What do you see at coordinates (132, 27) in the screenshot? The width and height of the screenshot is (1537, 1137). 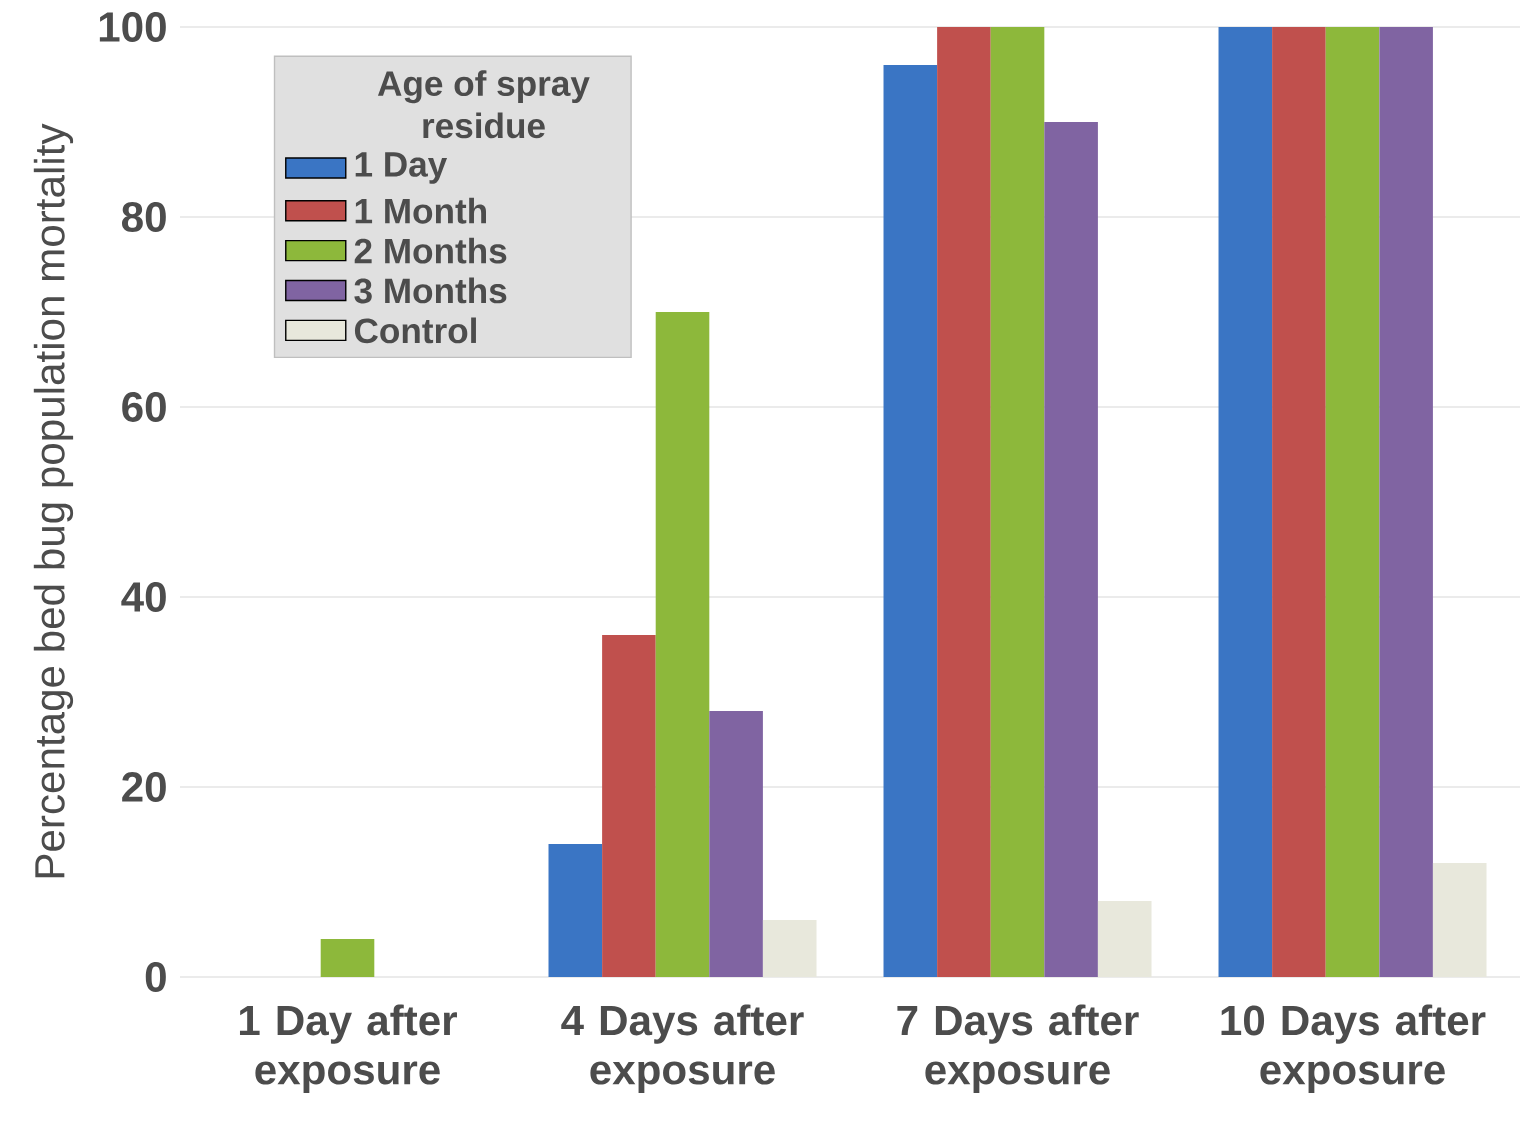 I see `y-tick-label: 100` at bounding box center [132, 27].